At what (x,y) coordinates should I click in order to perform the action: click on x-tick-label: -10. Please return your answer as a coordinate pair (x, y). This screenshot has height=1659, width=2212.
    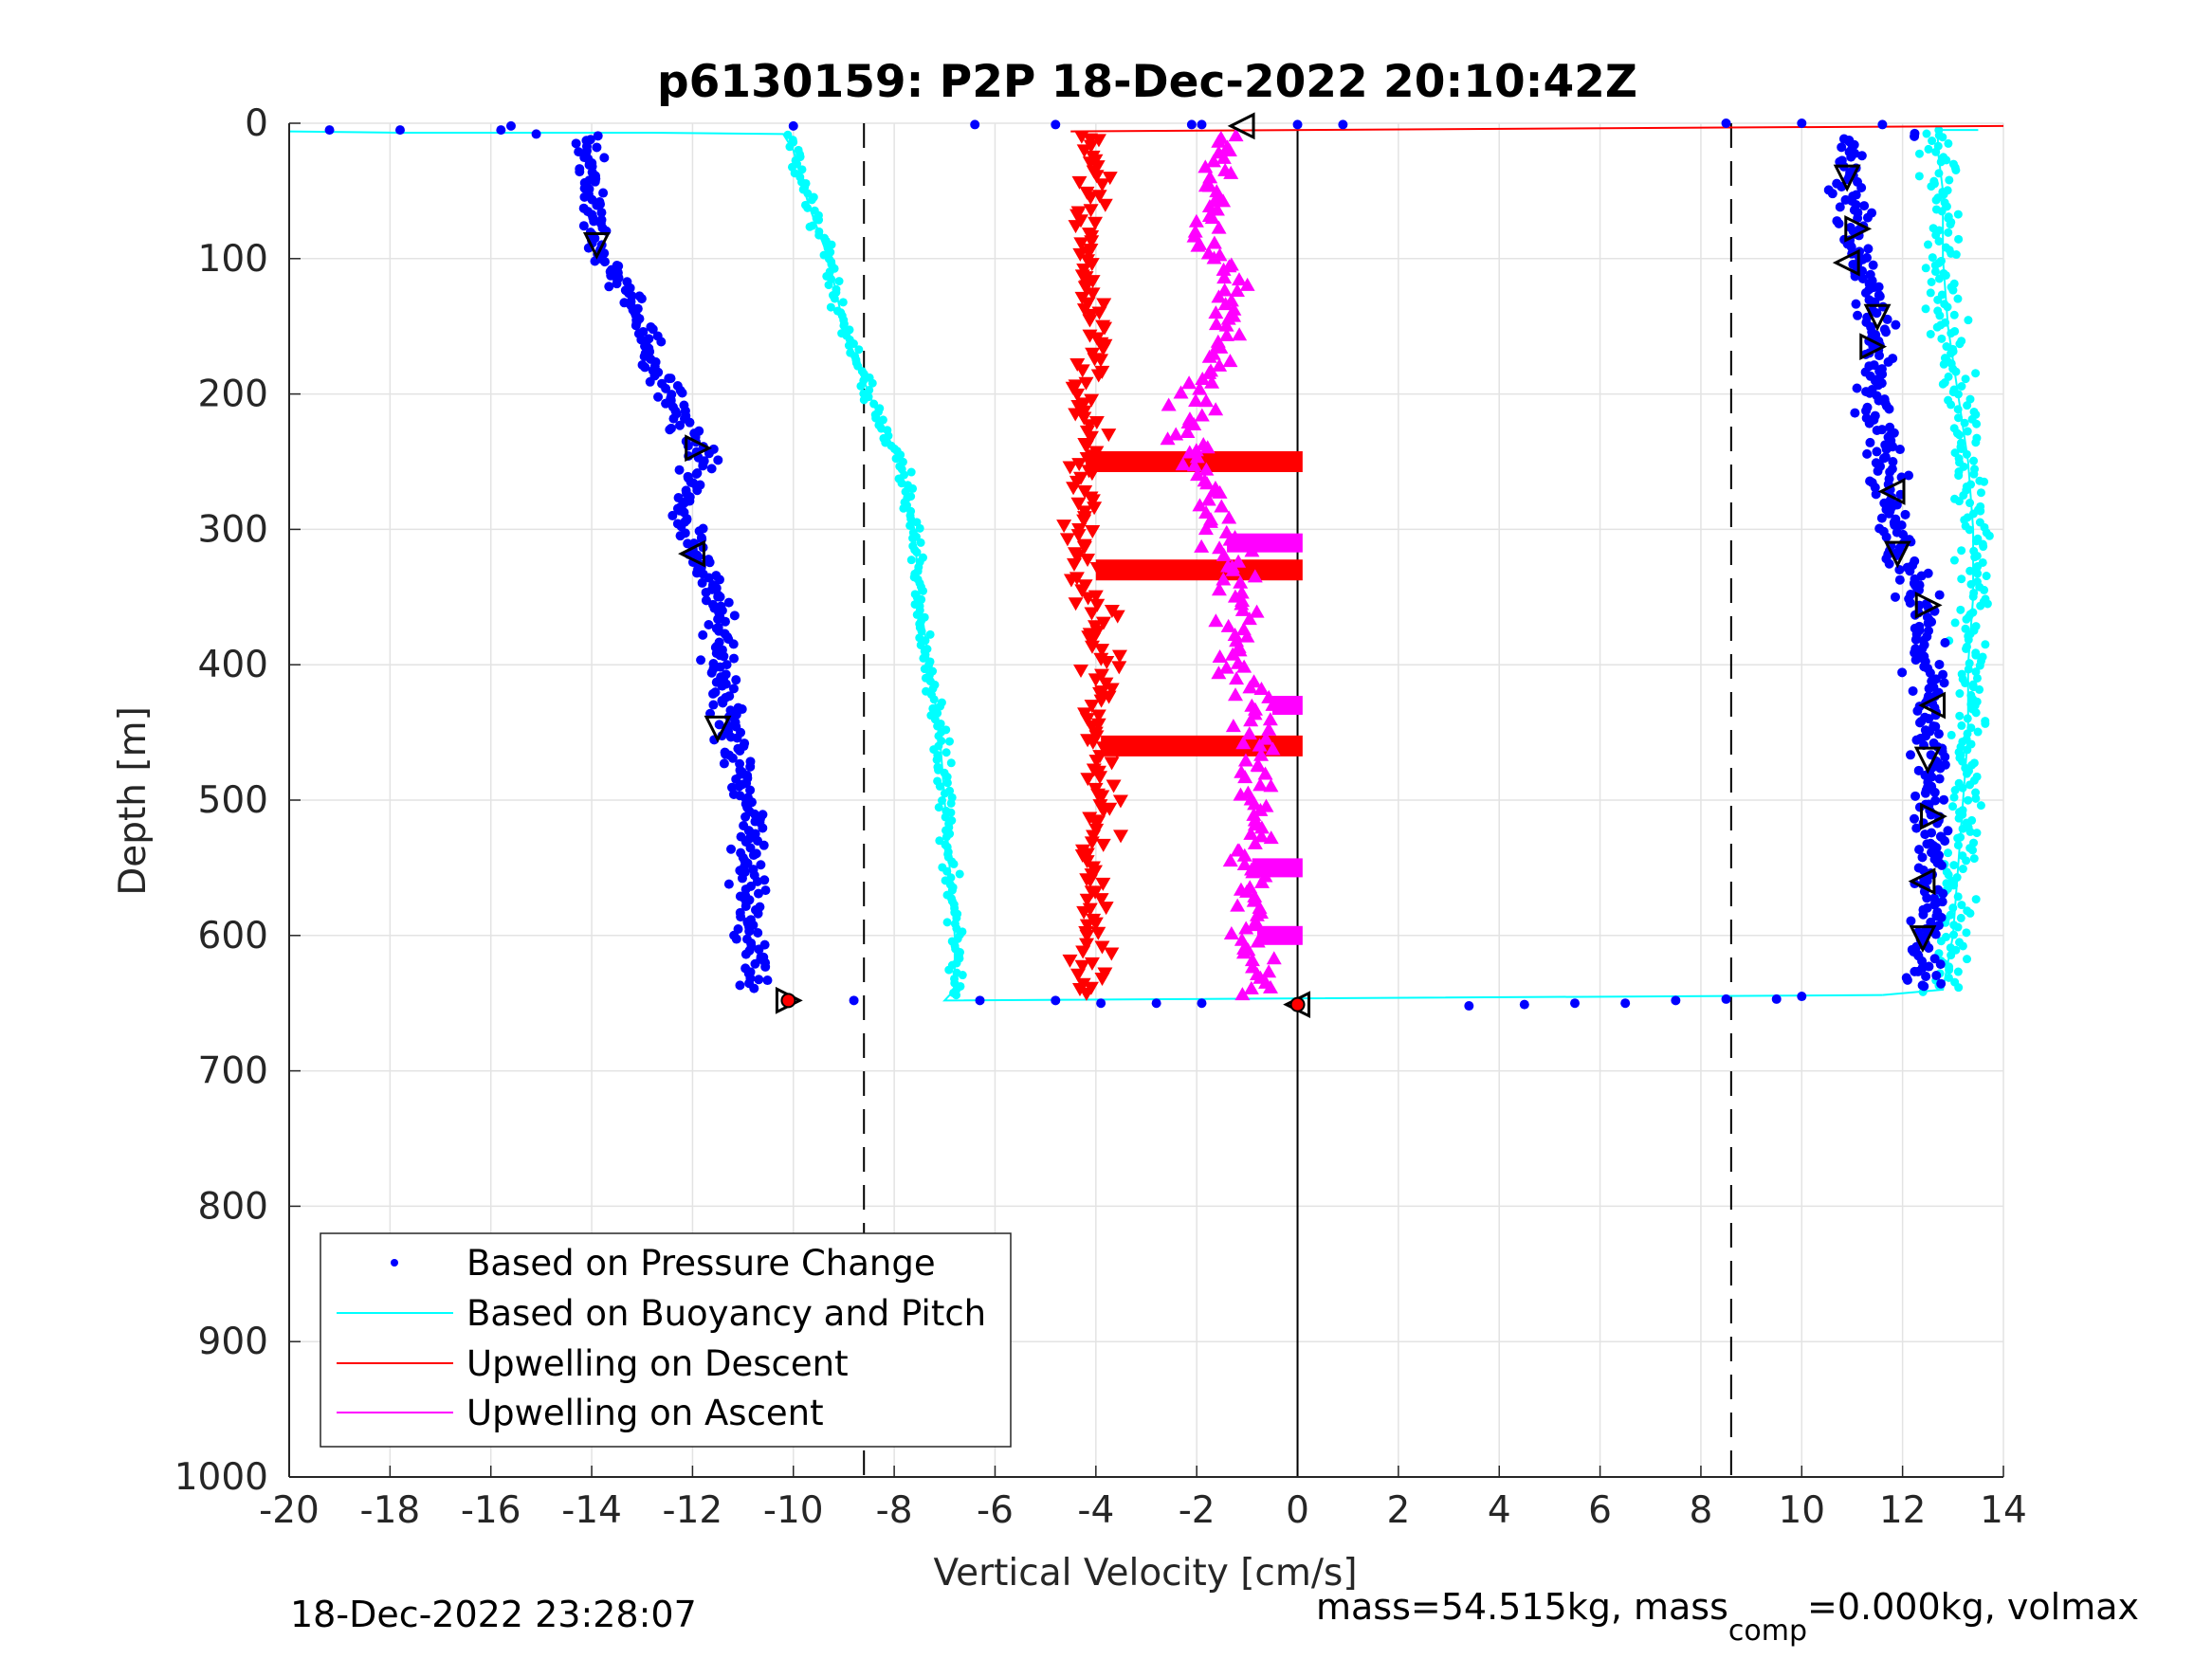
    Looking at the image, I should click on (793, 1510).